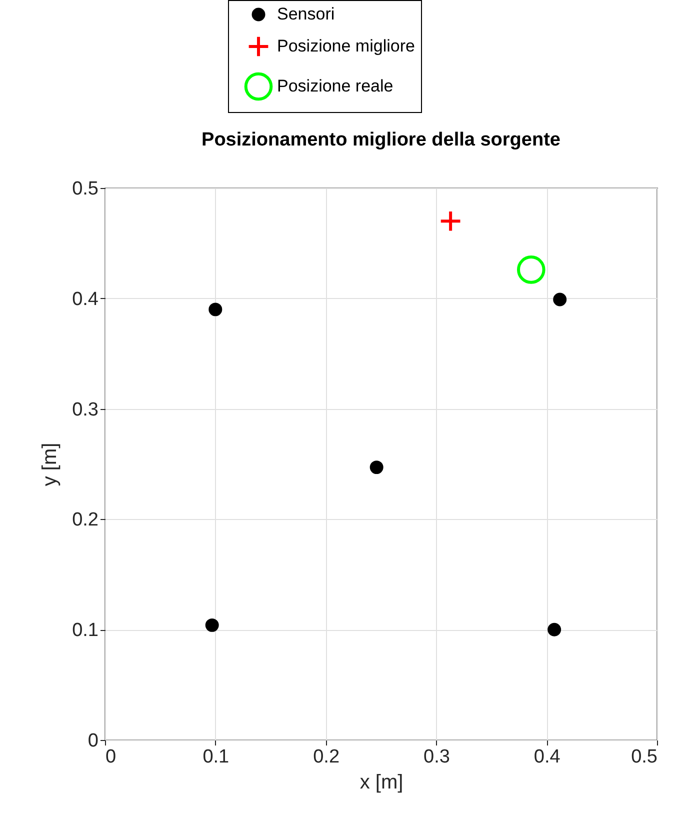 This screenshot has height=825, width=678. I want to click on legend-label: Sensori, so click(306, 14).